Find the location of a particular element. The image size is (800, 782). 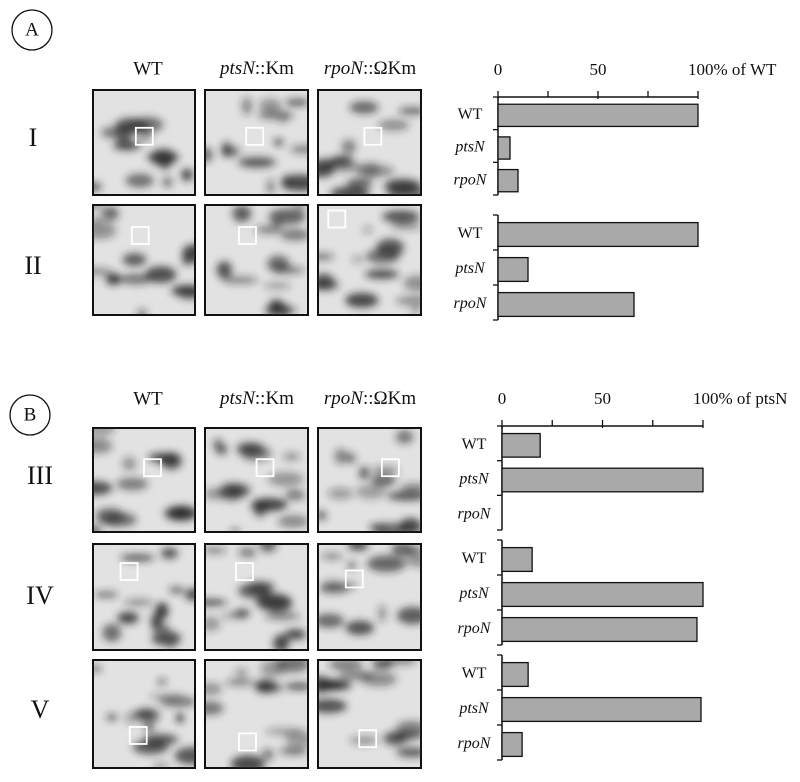

row-label: III is located at coordinates (40, 475).